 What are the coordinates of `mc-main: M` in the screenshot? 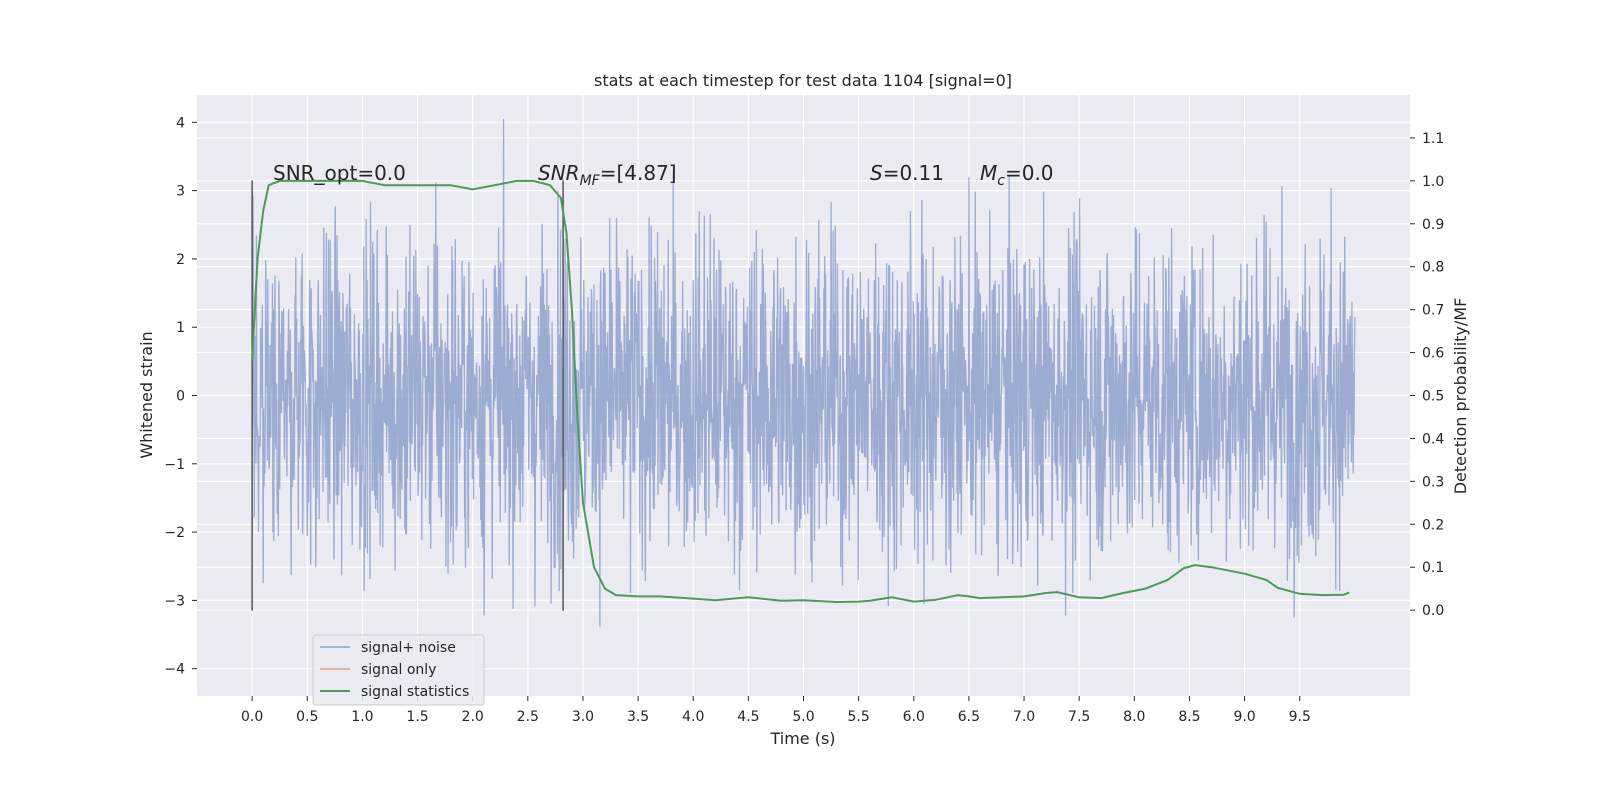 It's located at (988, 173).